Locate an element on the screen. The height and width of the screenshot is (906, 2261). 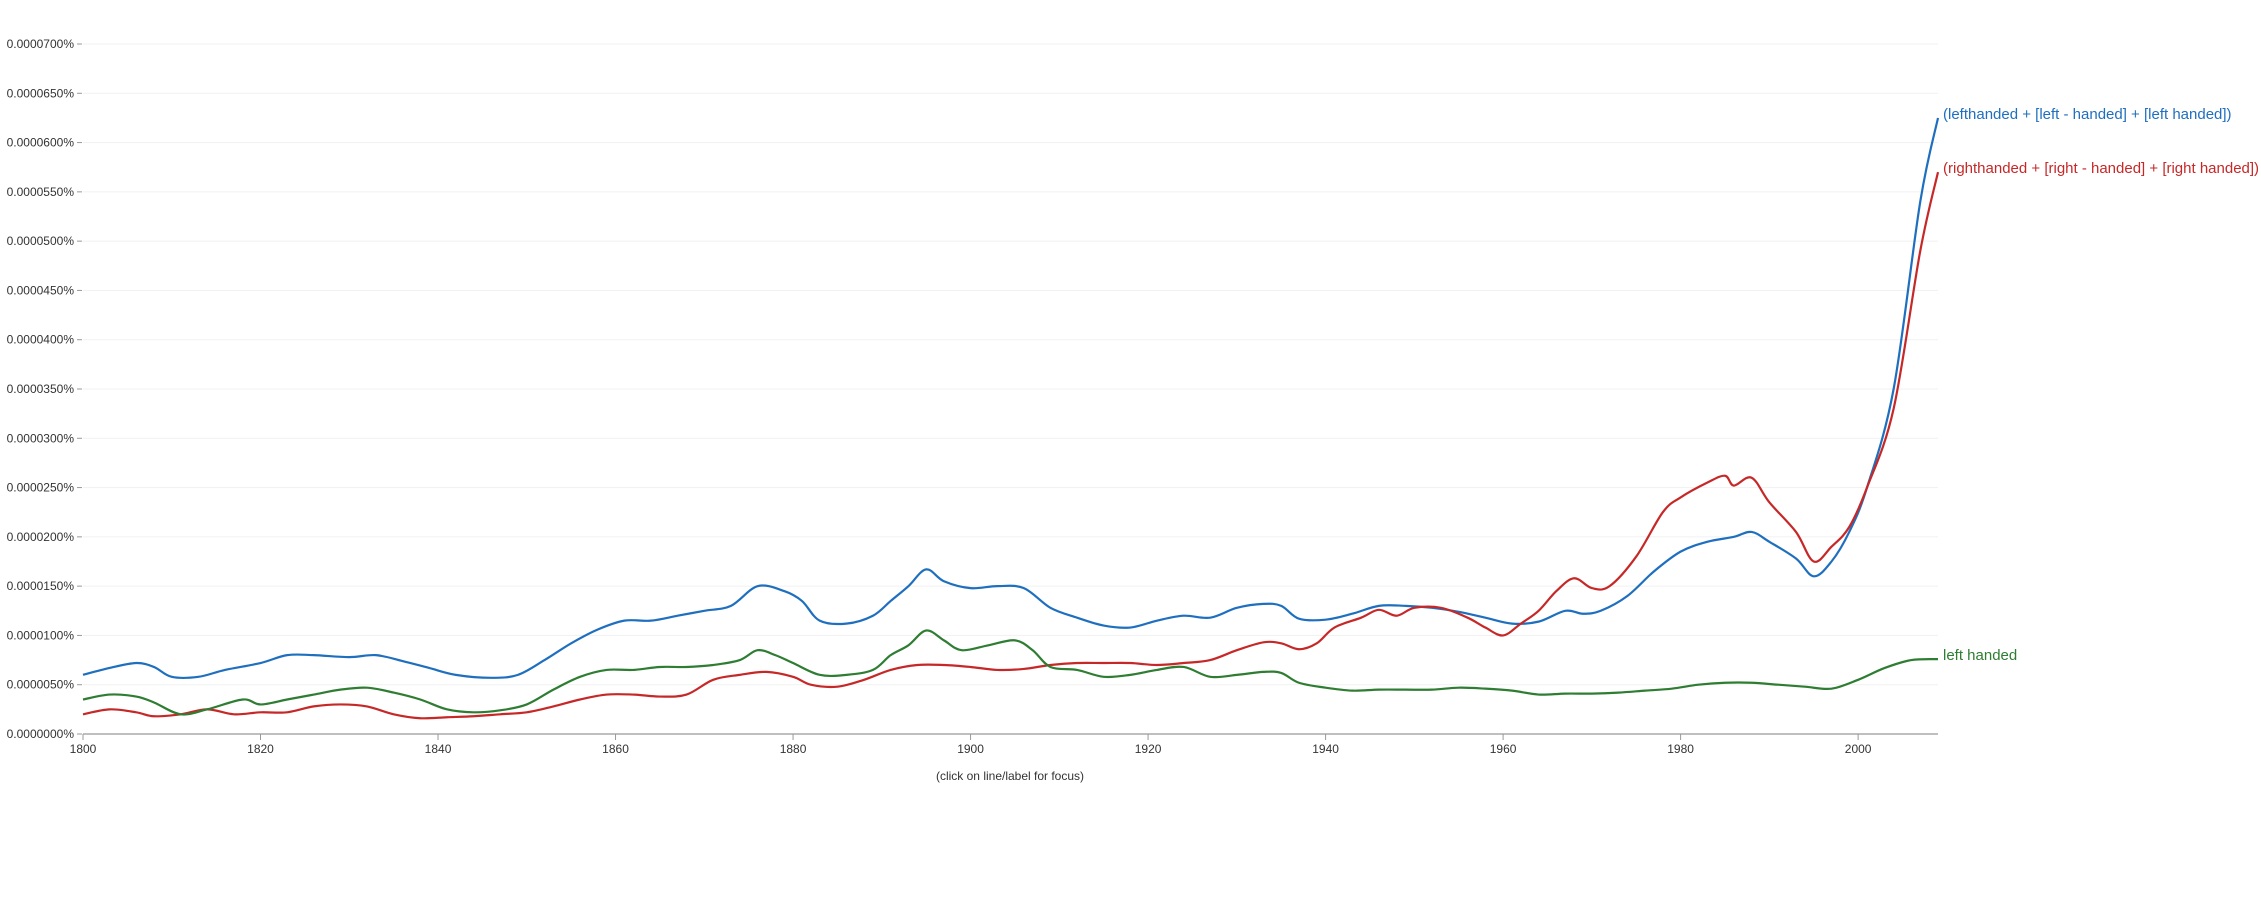
y-tick-label: 0.0000050% is located at coordinates (41, 685).